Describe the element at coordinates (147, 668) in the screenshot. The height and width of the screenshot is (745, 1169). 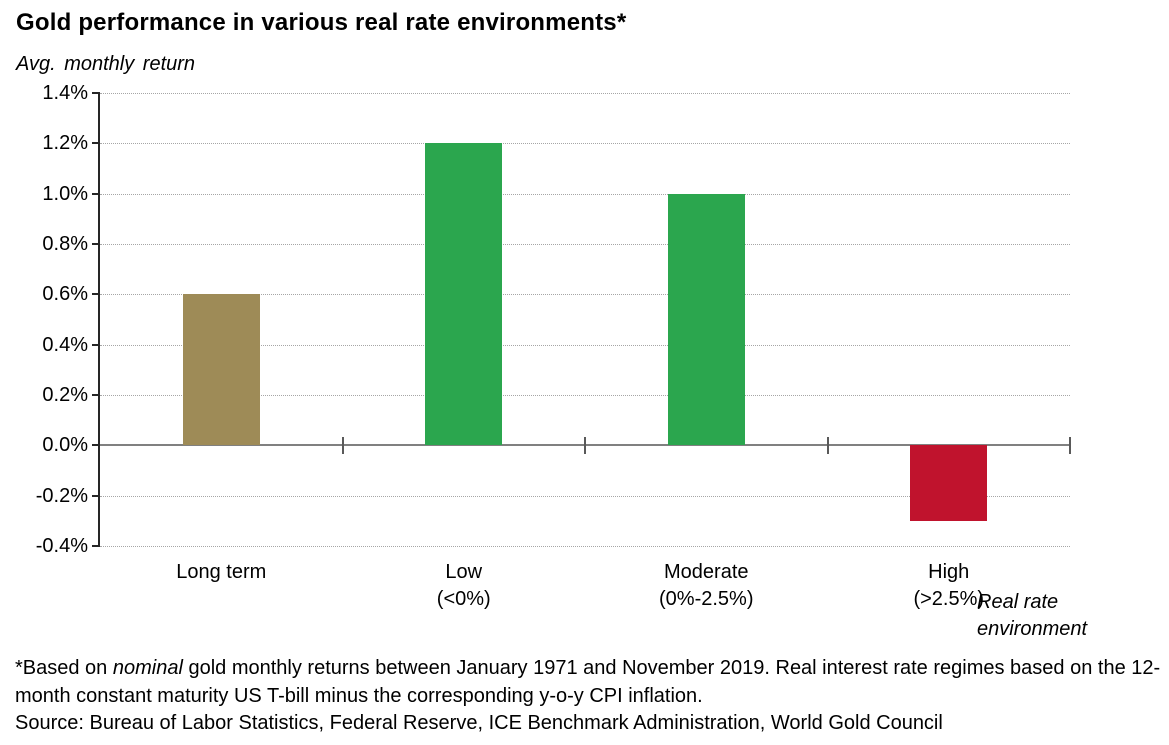
I see `footnote-italic-word: nominal` at that location.